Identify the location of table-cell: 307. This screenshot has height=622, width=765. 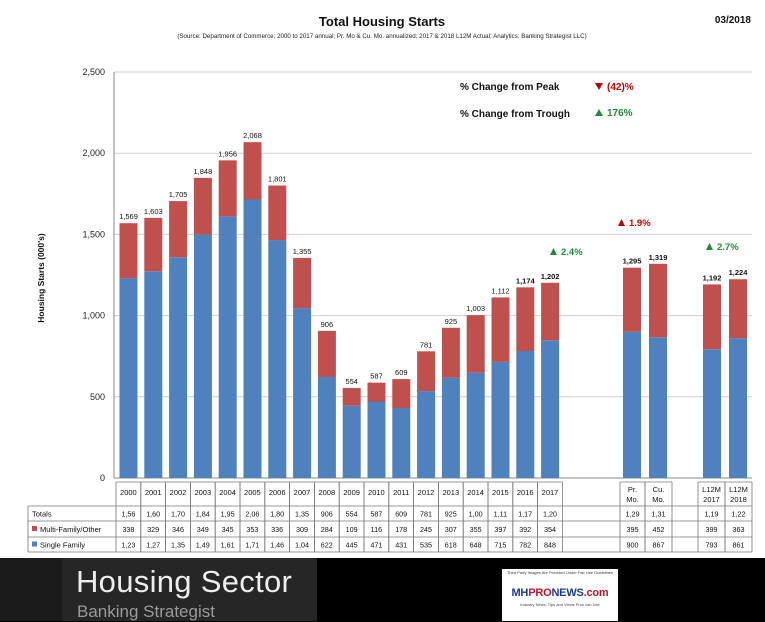
(451, 529).